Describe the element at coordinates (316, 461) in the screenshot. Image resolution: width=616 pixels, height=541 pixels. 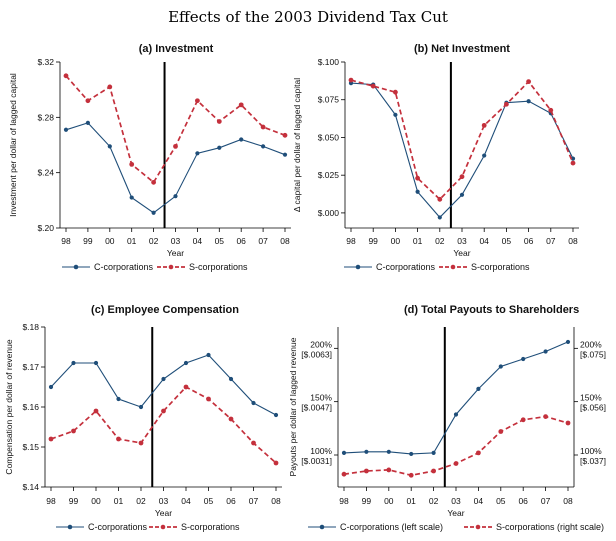
I see `y-tick-label-dollar: [$.0031]` at that location.